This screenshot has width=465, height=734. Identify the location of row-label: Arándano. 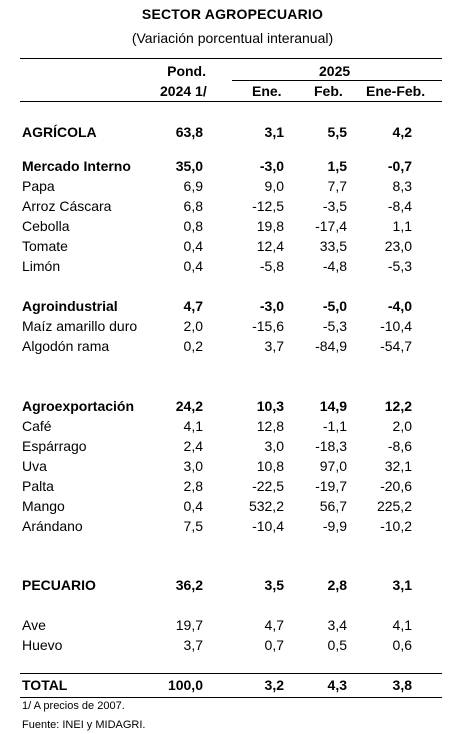
(52, 526).